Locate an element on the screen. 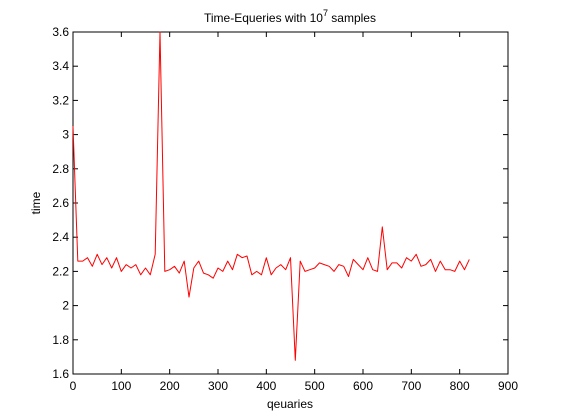  x-tick-label: 400 is located at coordinates (266, 386).